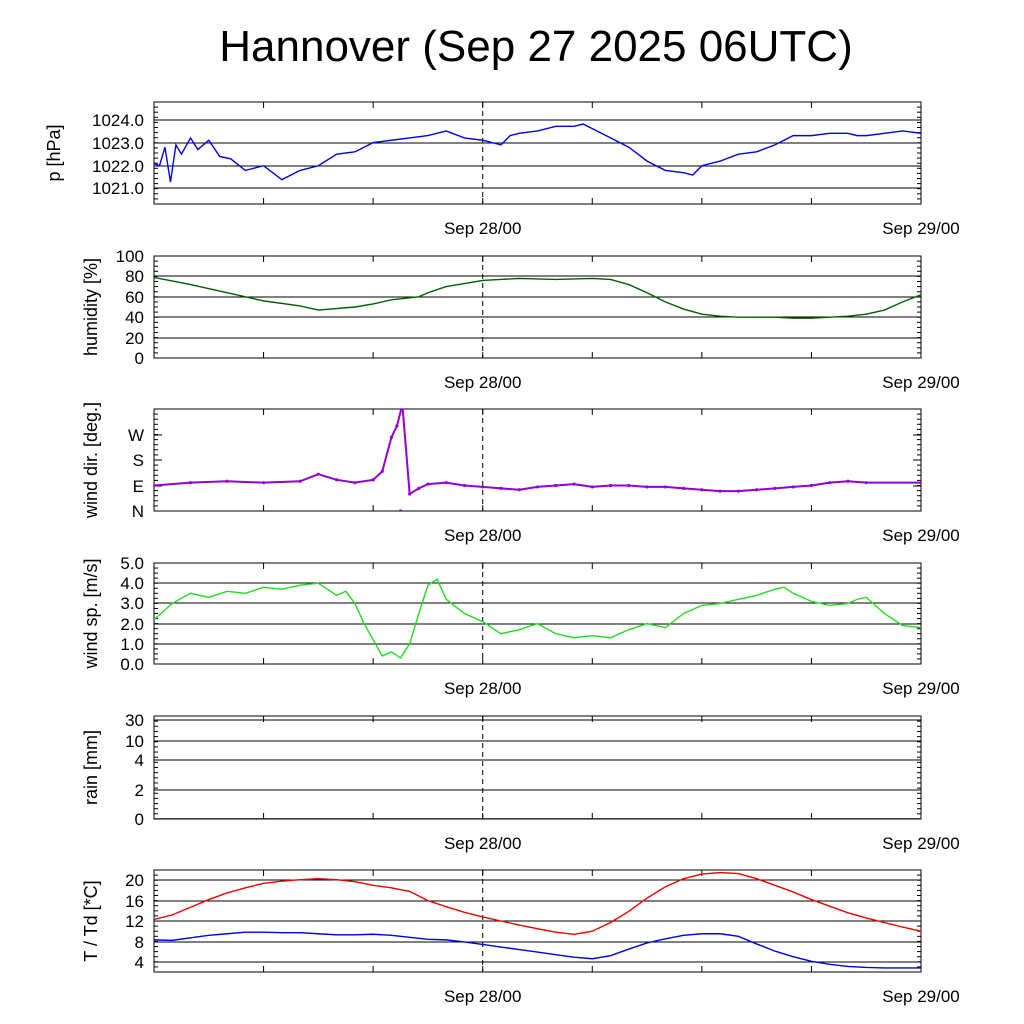 This screenshot has width=1024, height=1024. What do you see at coordinates (134, 741) in the screenshot?
I see `y-tick-label: 10` at bounding box center [134, 741].